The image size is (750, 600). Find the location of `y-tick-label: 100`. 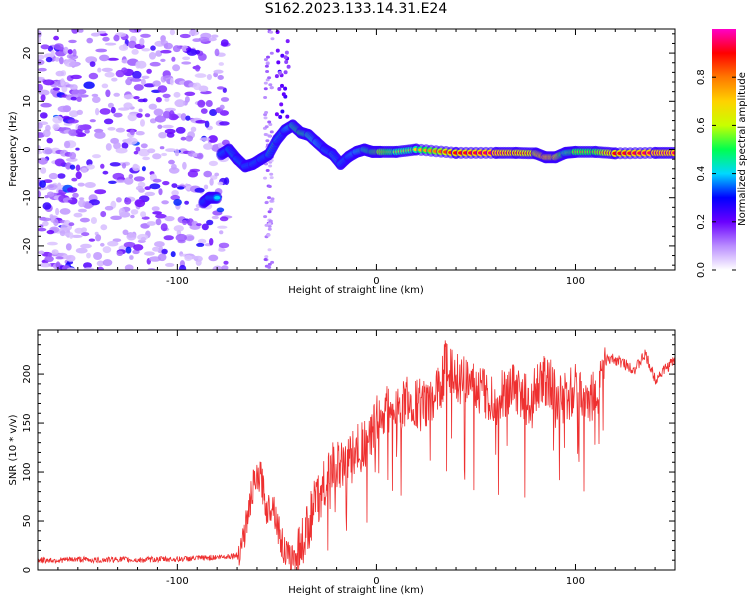

y-tick-label: 100 is located at coordinates (27, 471).